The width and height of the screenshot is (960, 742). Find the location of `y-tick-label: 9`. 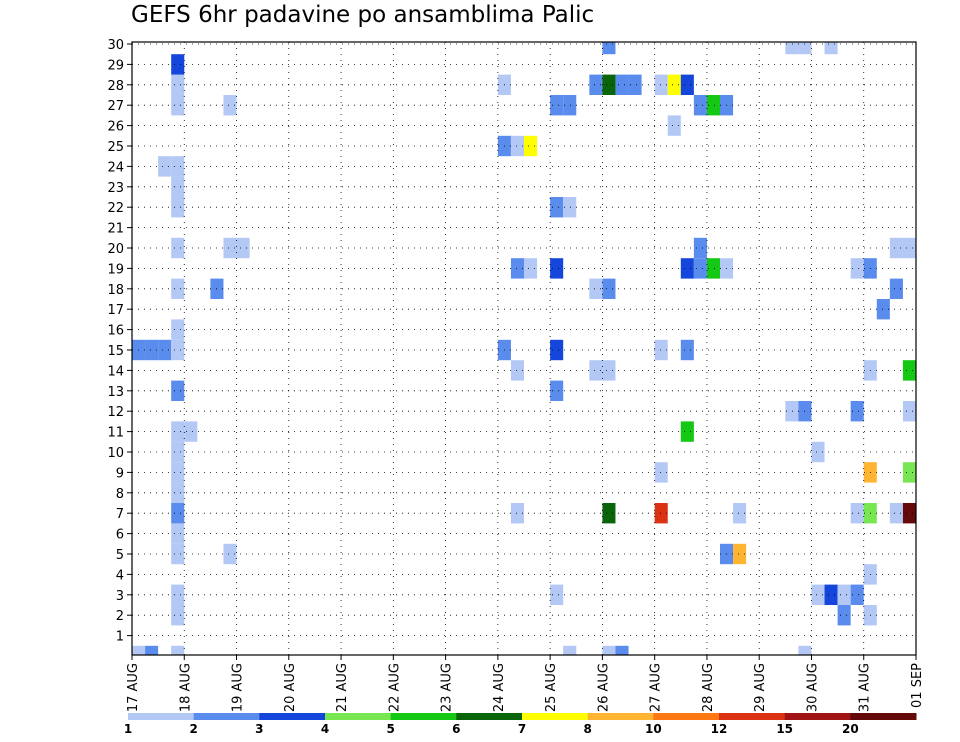

y-tick-label: 9 is located at coordinates (120, 473).